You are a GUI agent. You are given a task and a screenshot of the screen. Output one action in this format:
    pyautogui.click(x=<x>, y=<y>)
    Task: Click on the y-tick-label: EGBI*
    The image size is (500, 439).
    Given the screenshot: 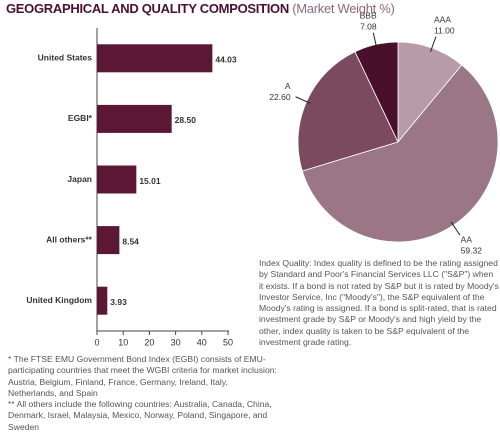 What is the action you would take?
    pyautogui.click(x=80, y=118)
    